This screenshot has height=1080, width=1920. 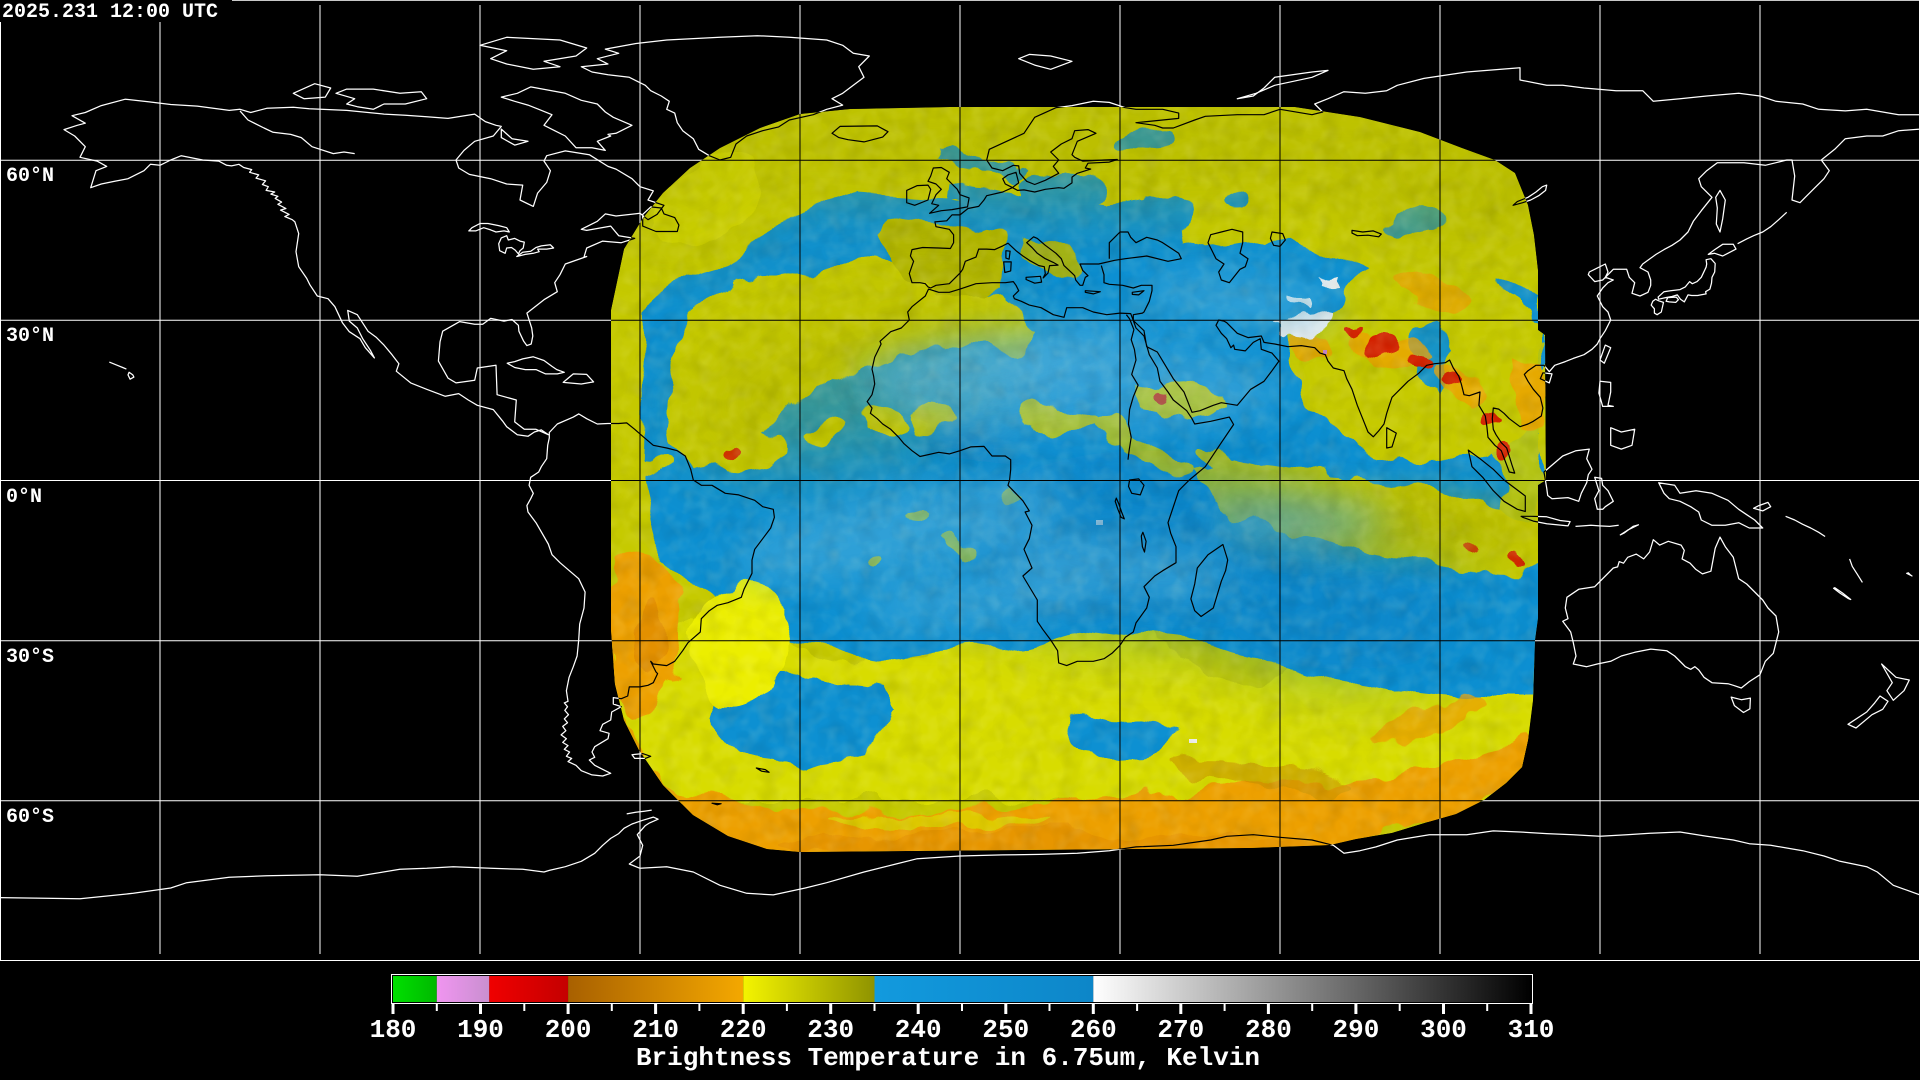 What do you see at coordinates (1531, 1030) in the screenshot?
I see `svg-text: 310` at bounding box center [1531, 1030].